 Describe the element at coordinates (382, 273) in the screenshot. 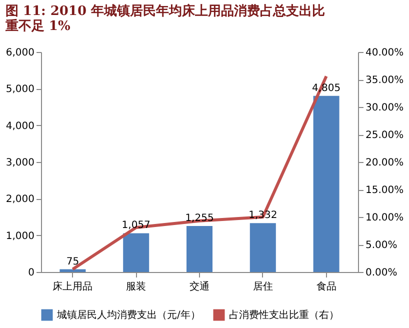

I see `y2-tick-label: 0.00%` at that location.